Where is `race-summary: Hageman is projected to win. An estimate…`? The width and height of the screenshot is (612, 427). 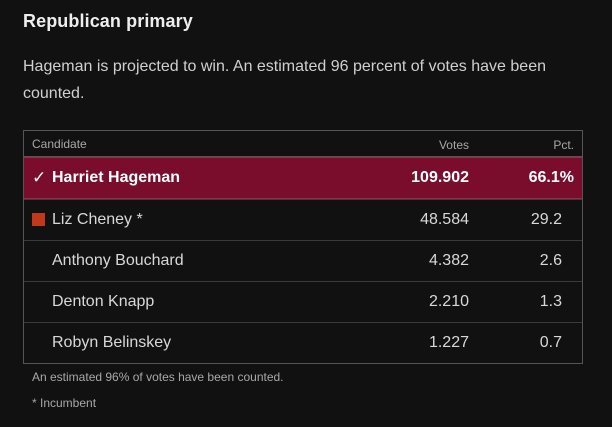 race-summary: Hageman is projected to win. An estimate… is located at coordinates (284, 80).